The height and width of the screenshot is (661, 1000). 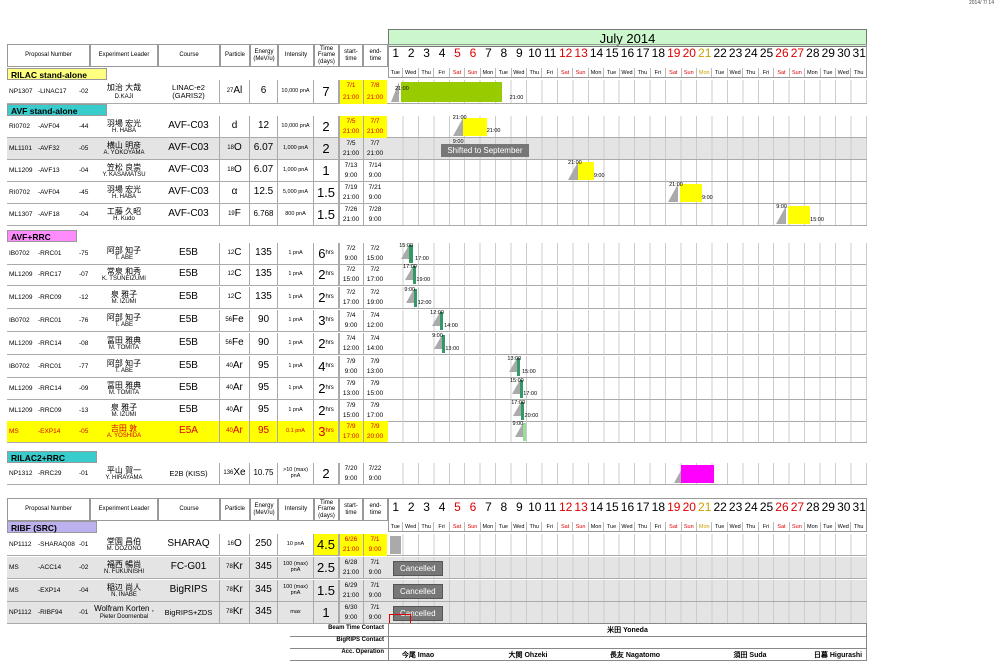 I want to click on time-frame-unit: hrs, so click(x=329, y=297).